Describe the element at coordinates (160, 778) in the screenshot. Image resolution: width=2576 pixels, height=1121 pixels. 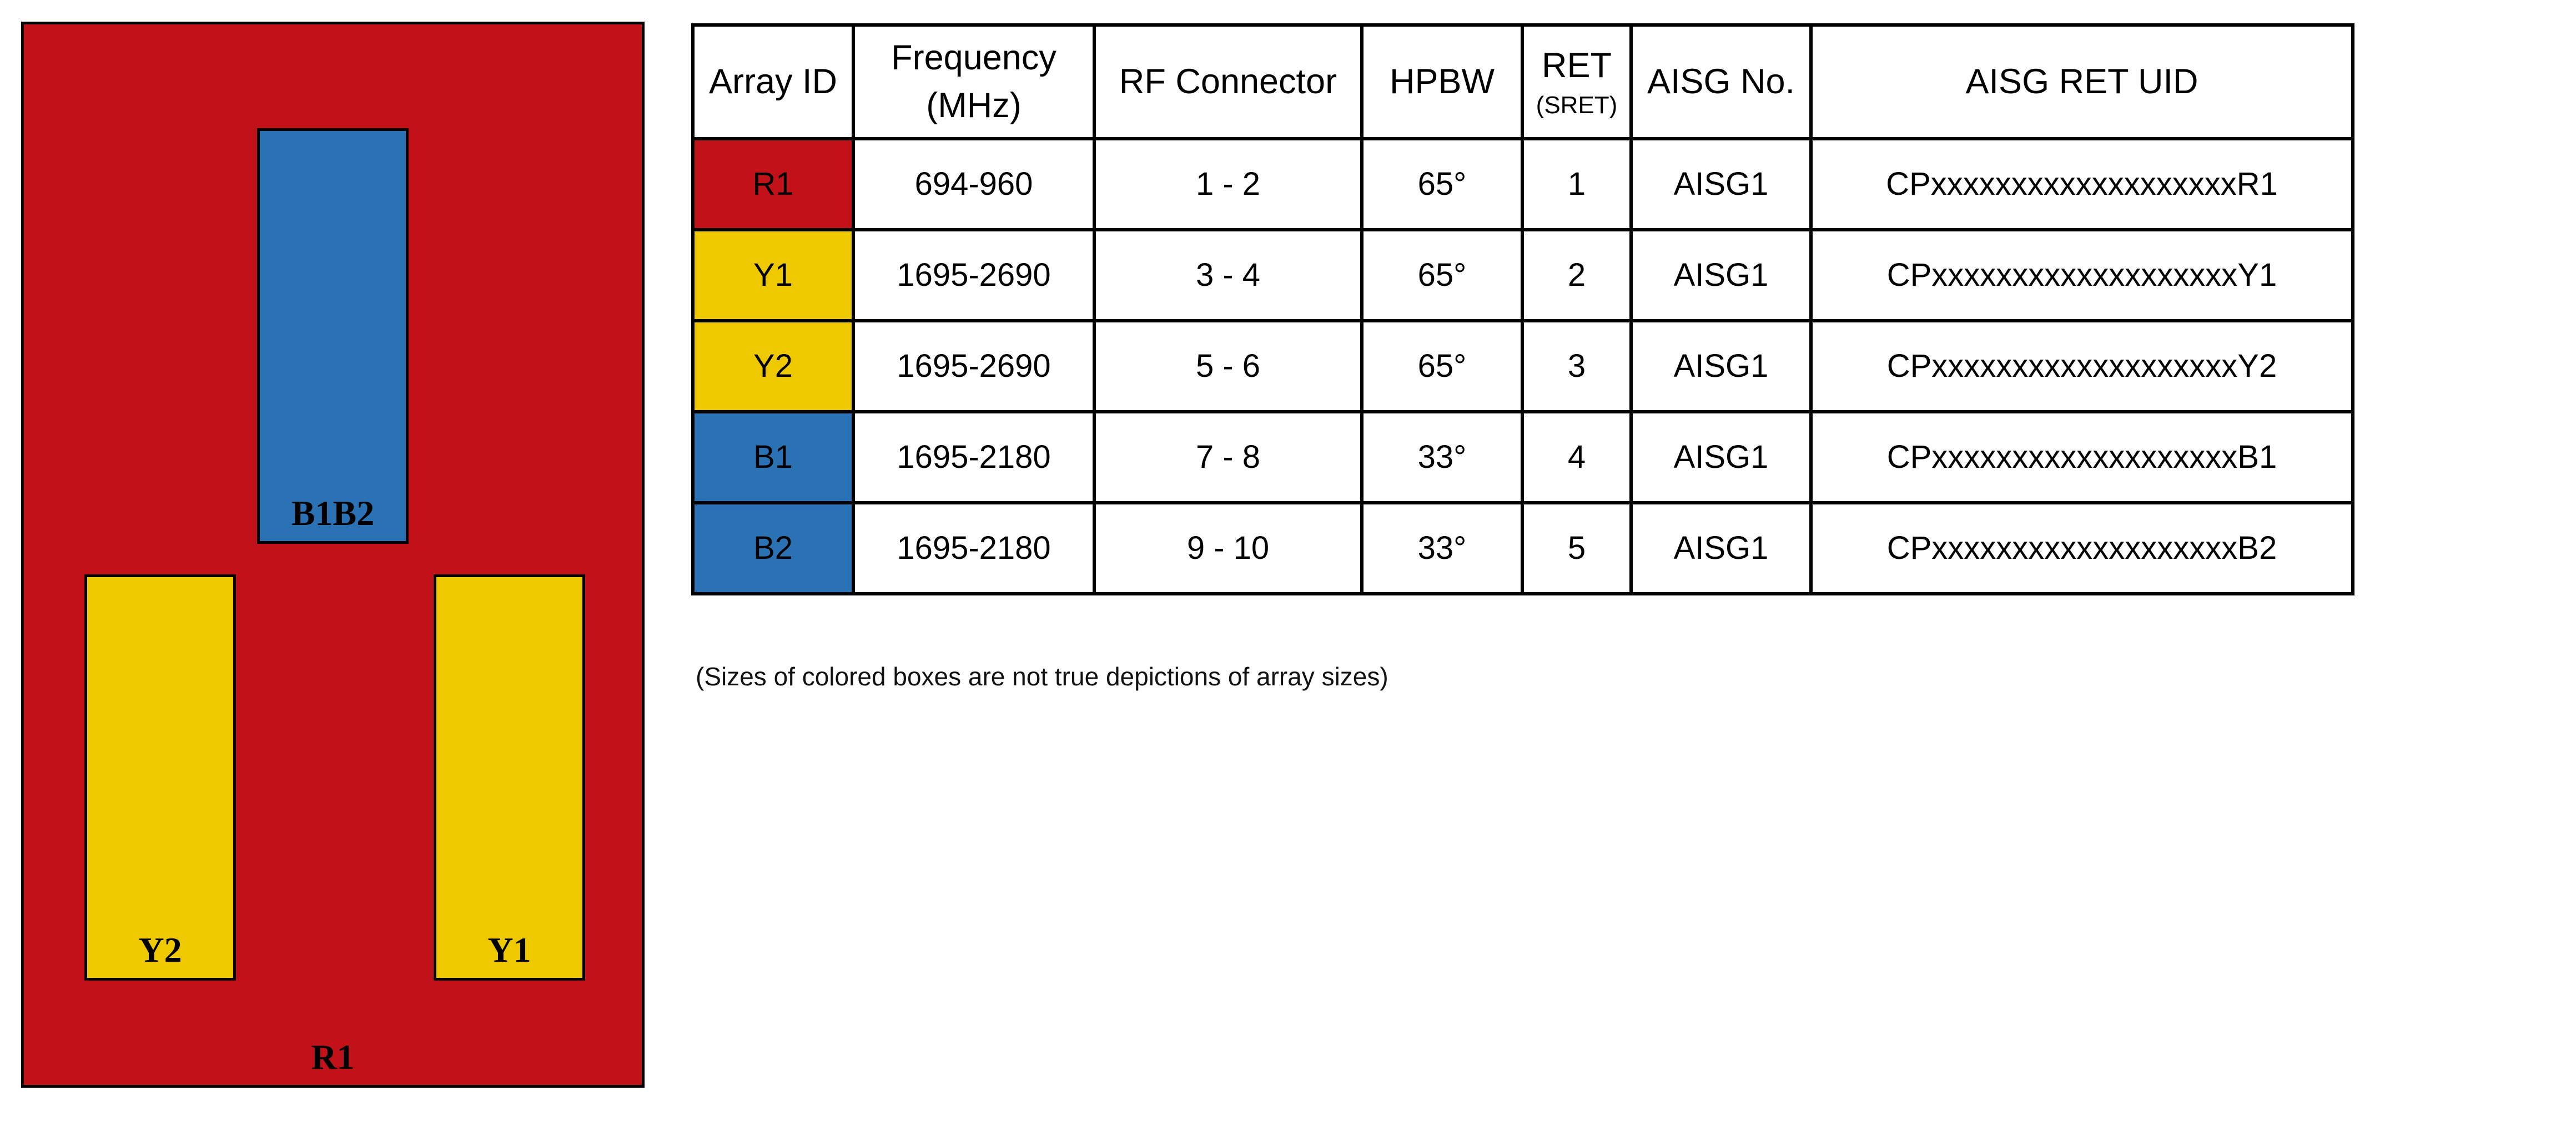
I see `array-box-y2: Y2` at that location.